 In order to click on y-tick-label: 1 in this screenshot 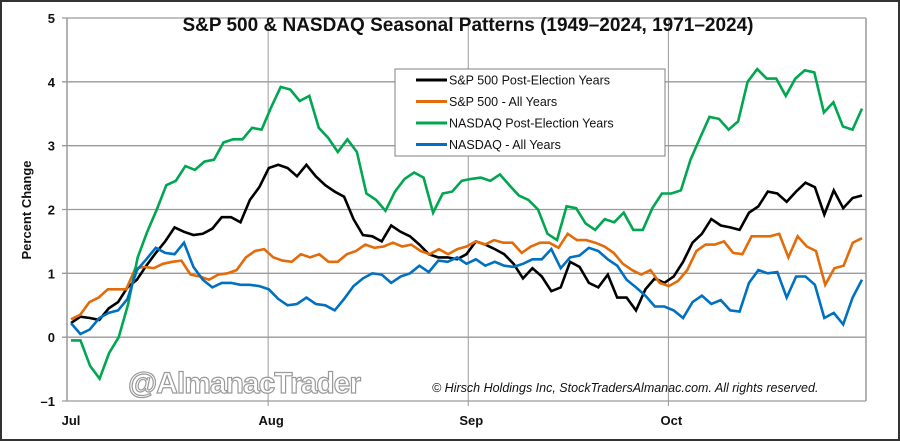, I will do `click(51, 273)`.